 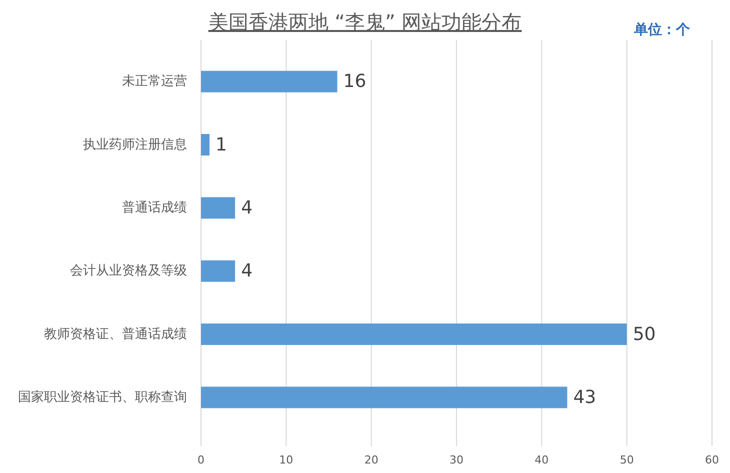 I want to click on data-label: 43, so click(x=584, y=397).